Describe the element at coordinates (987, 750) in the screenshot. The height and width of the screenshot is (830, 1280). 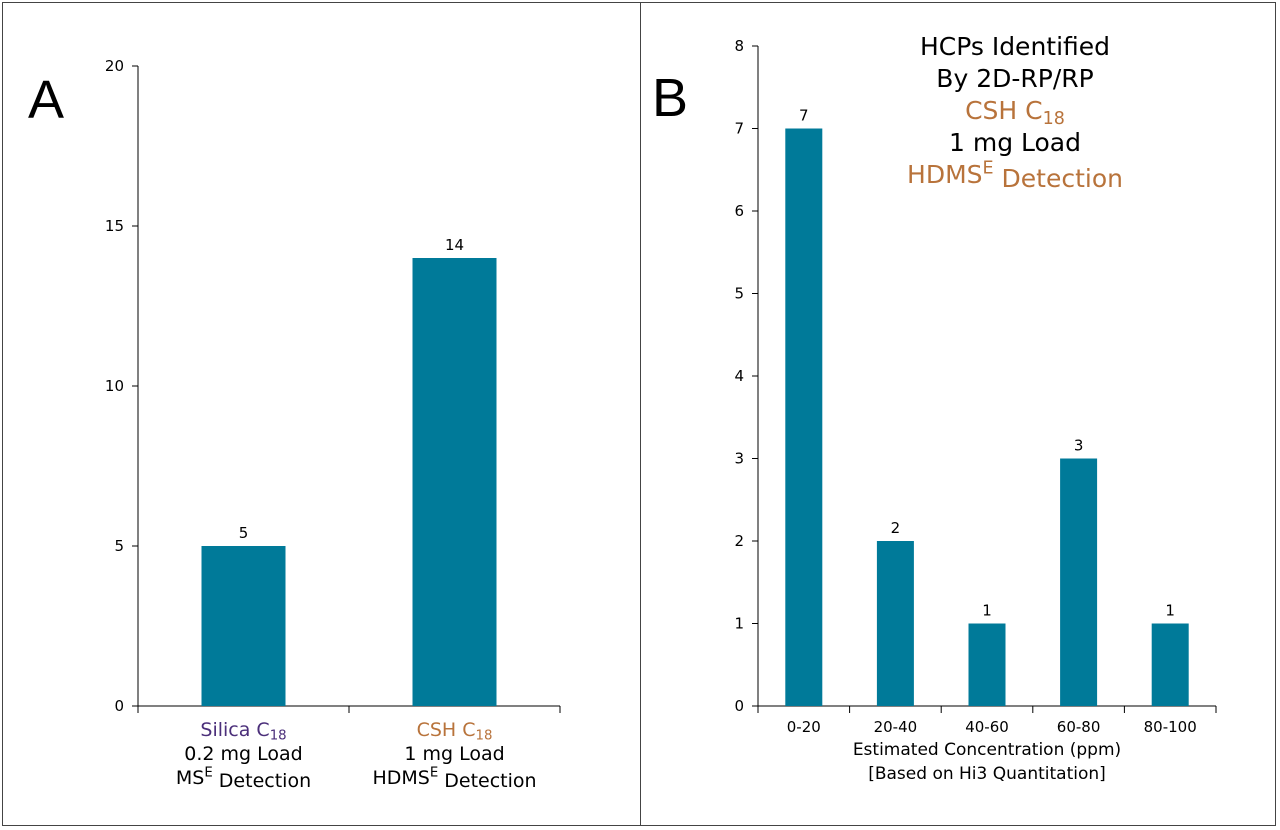
I see `x-axis-title: Estimated Concentration (ppm)` at that location.